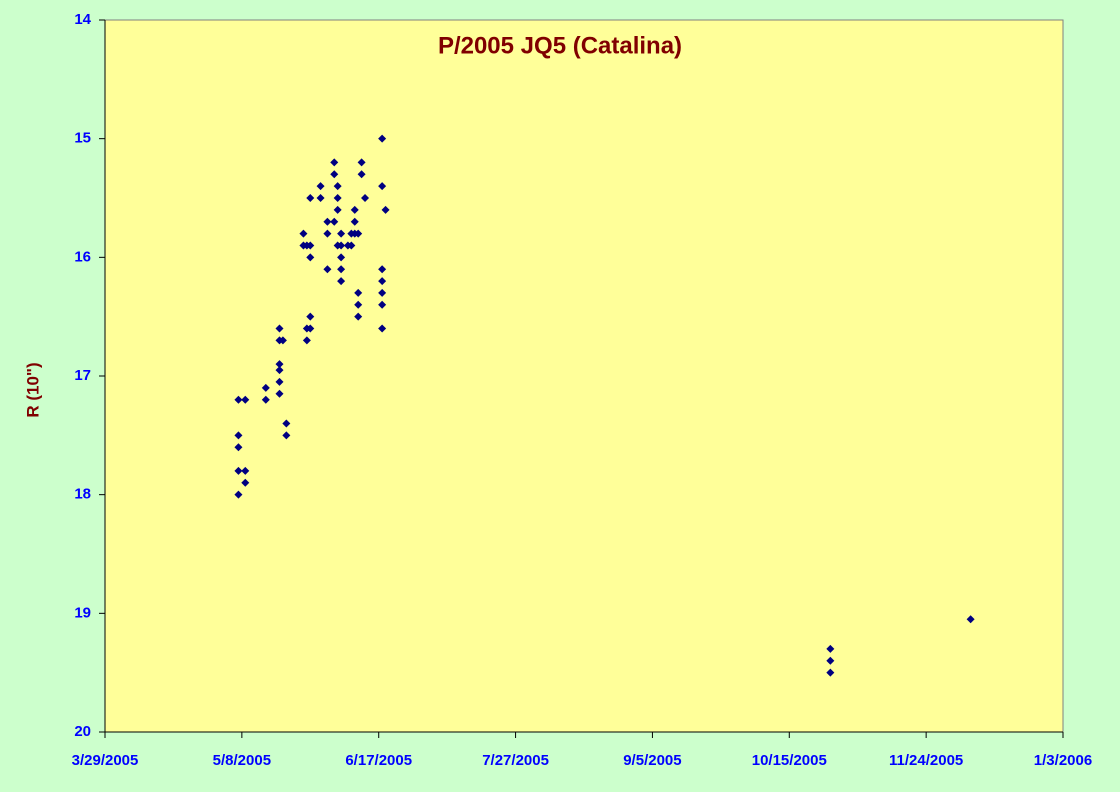 This screenshot has width=1120, height=792. What do you see at coordinates (515, 760) in the screenshot?
I see `x-tick-label: 7/27/2005` at bounding box center [515, 760].